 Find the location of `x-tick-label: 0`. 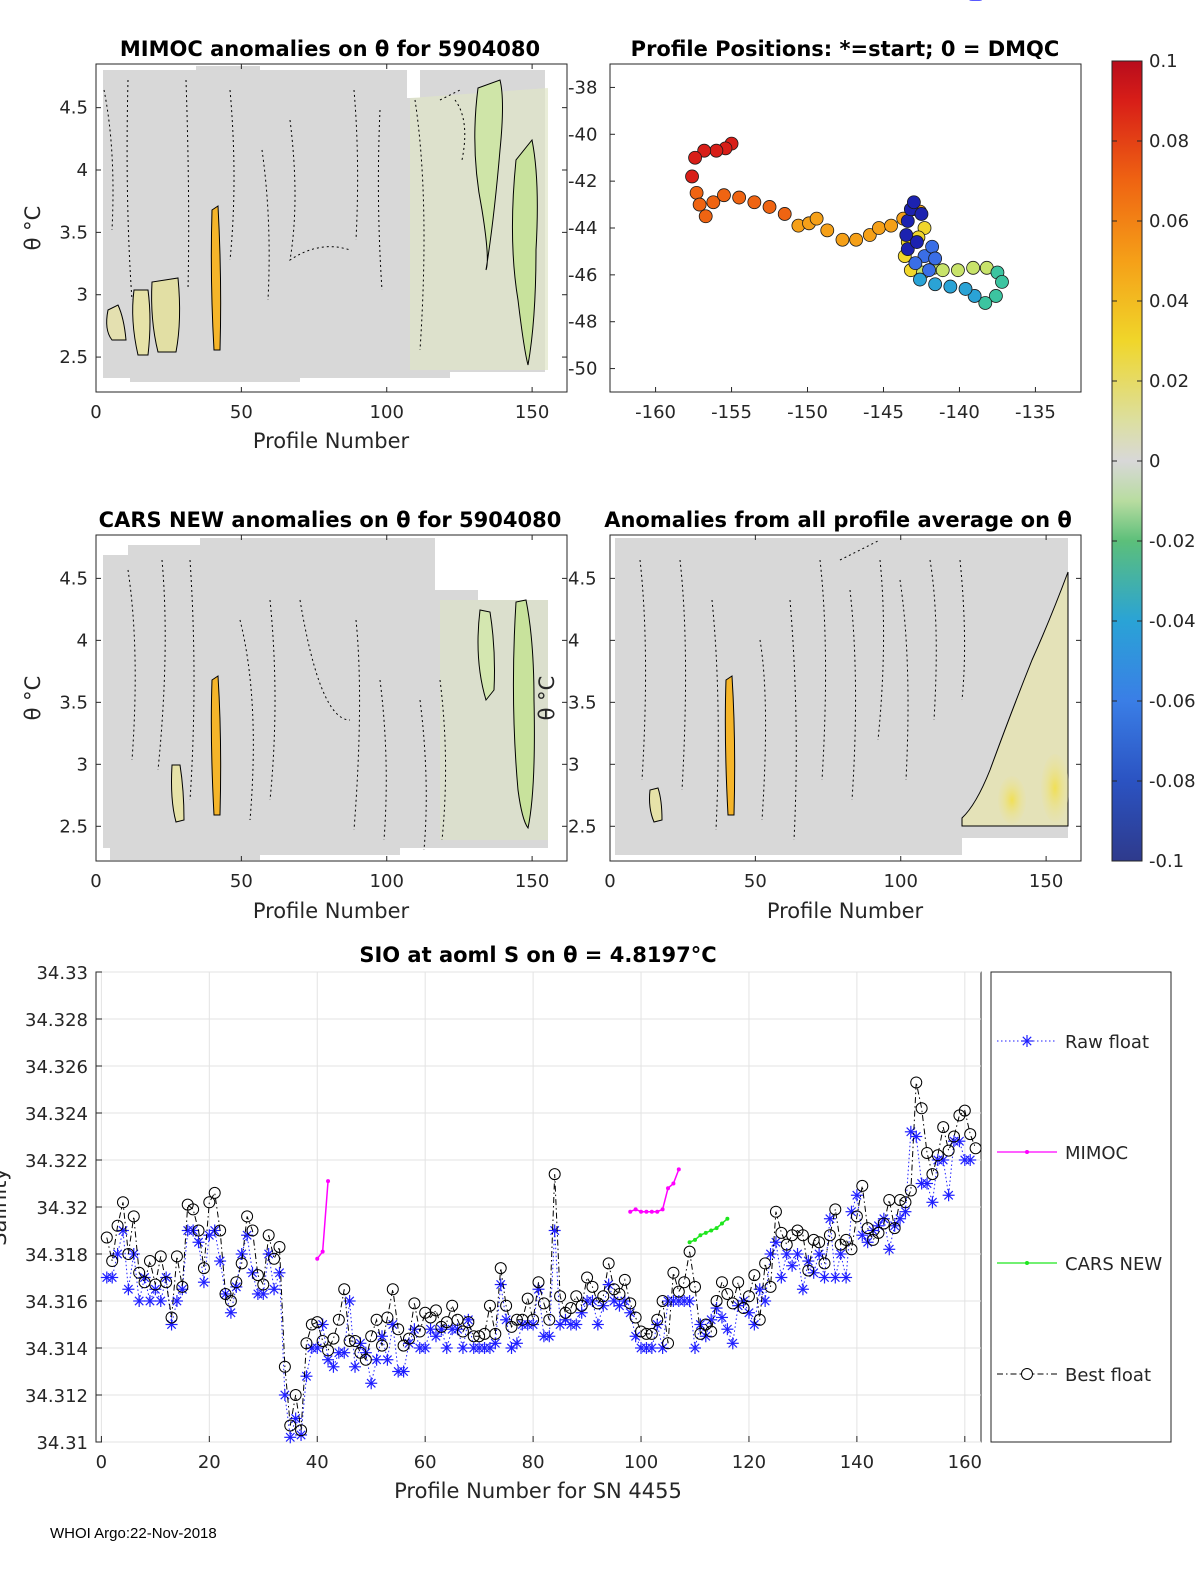

x-tick-label: 0 is located at coordinates (95, 881).